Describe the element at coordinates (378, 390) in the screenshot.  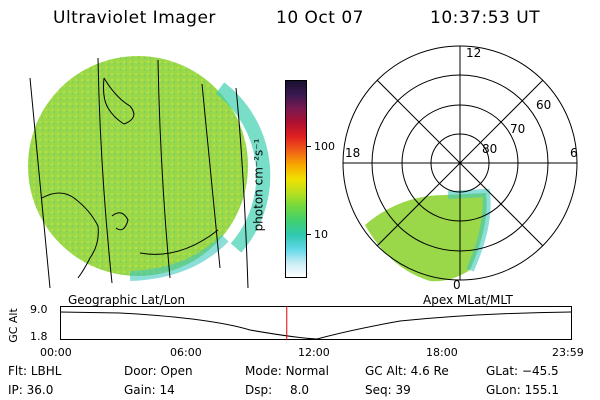
I see `status-seq-label: Seq:` at that location.